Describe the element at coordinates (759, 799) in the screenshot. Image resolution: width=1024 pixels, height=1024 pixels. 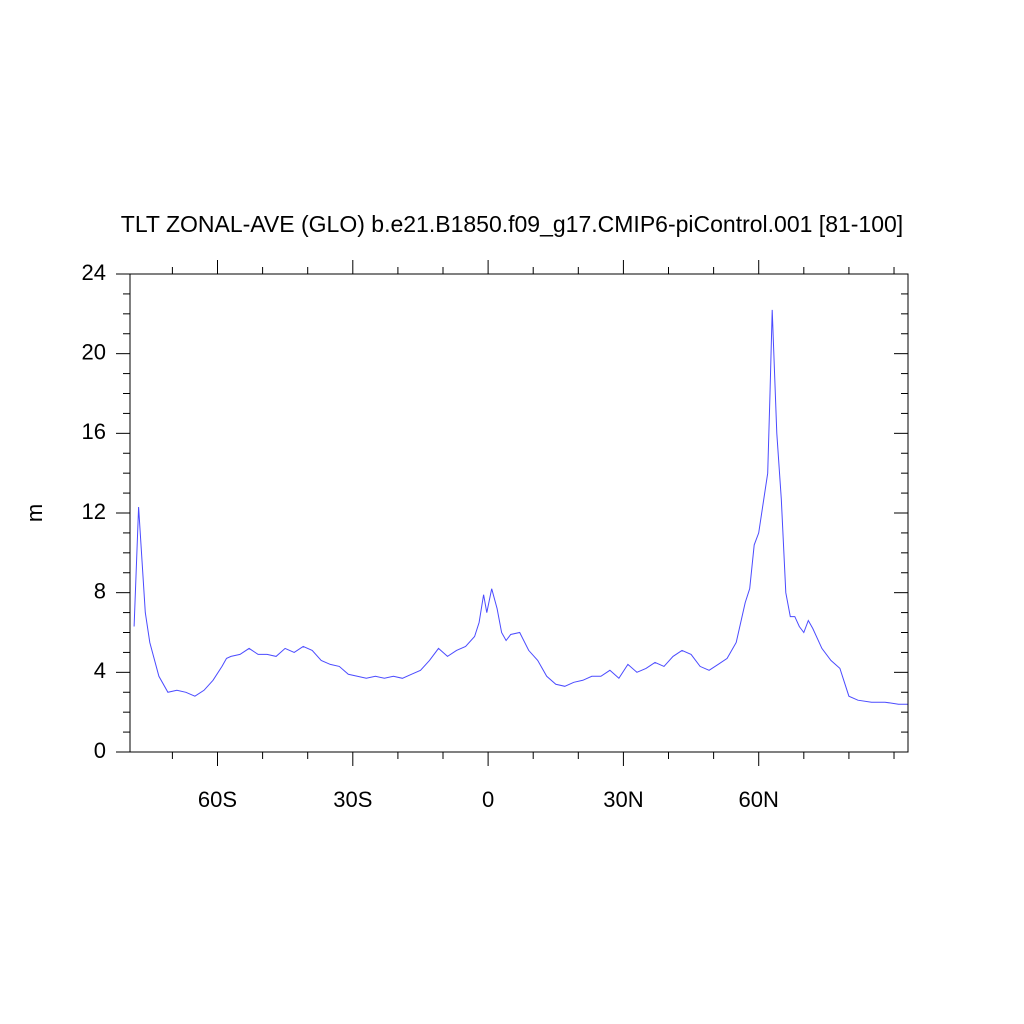
I see `x-tick-label: 60N` at that location.